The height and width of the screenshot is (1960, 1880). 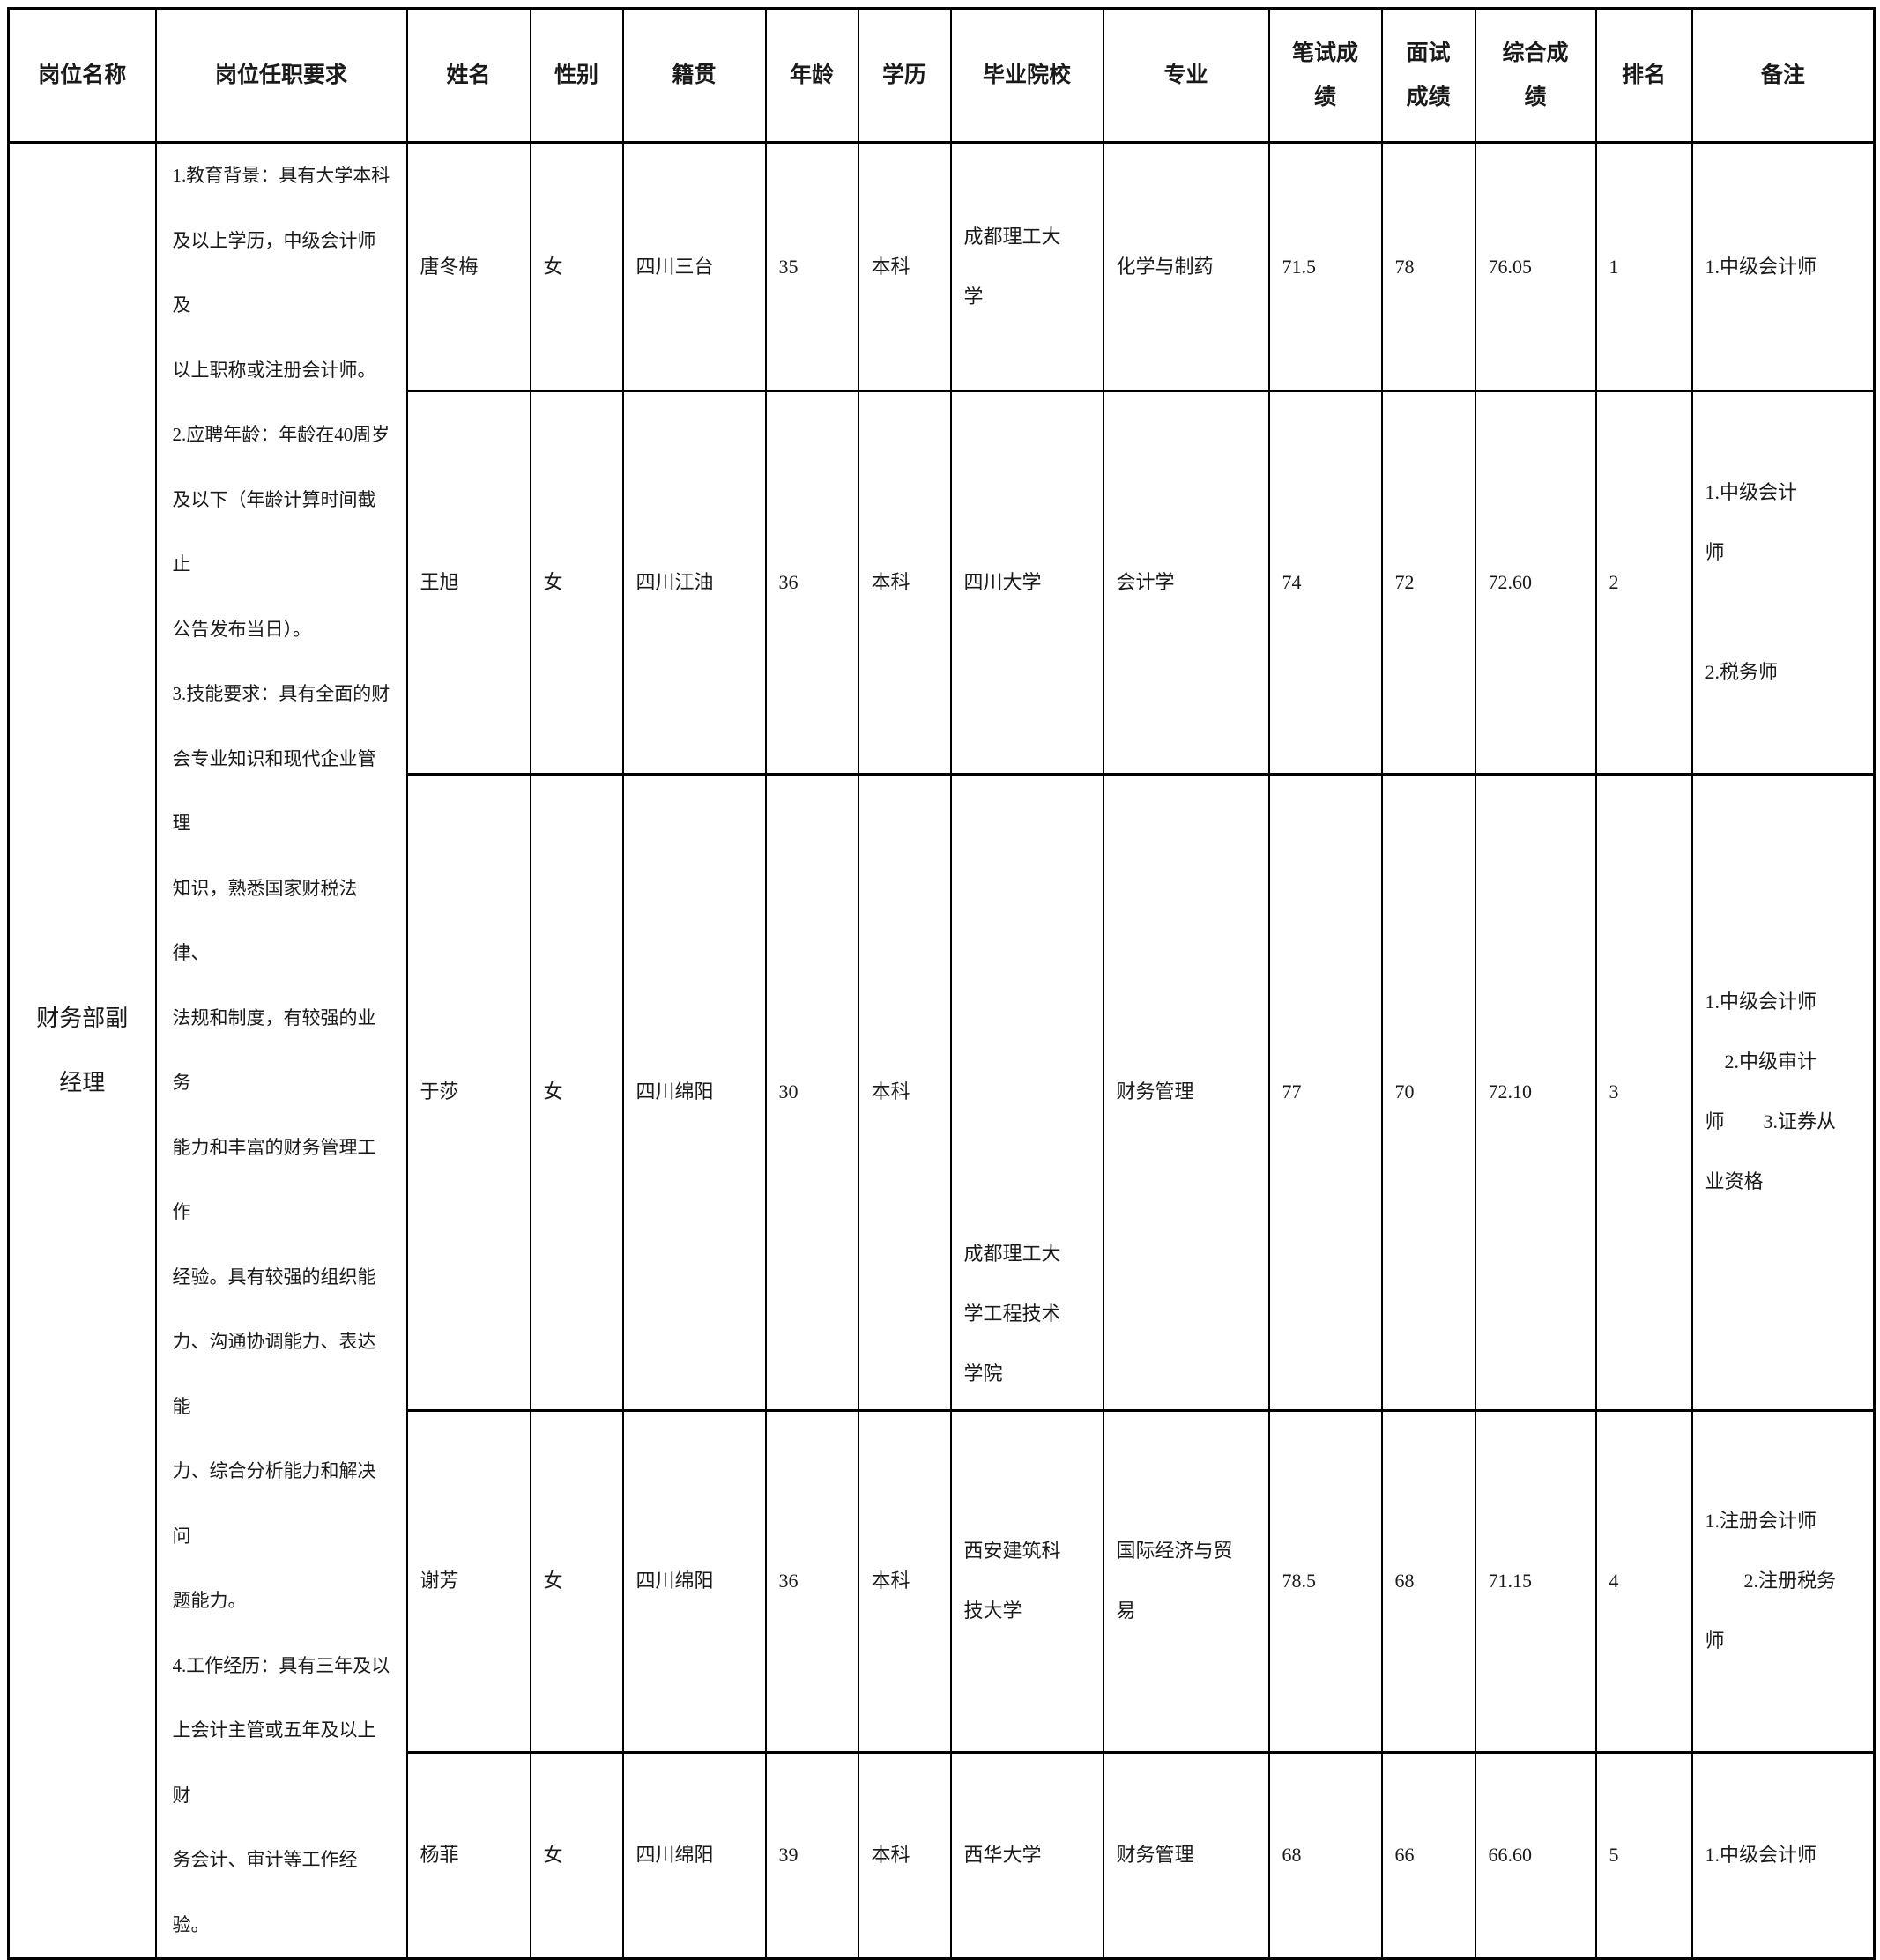 What do you see at coordinates (1325, 1092) in the screenshot?
I see `cell-written-score: 77` at bounding box center [1325, 1092].